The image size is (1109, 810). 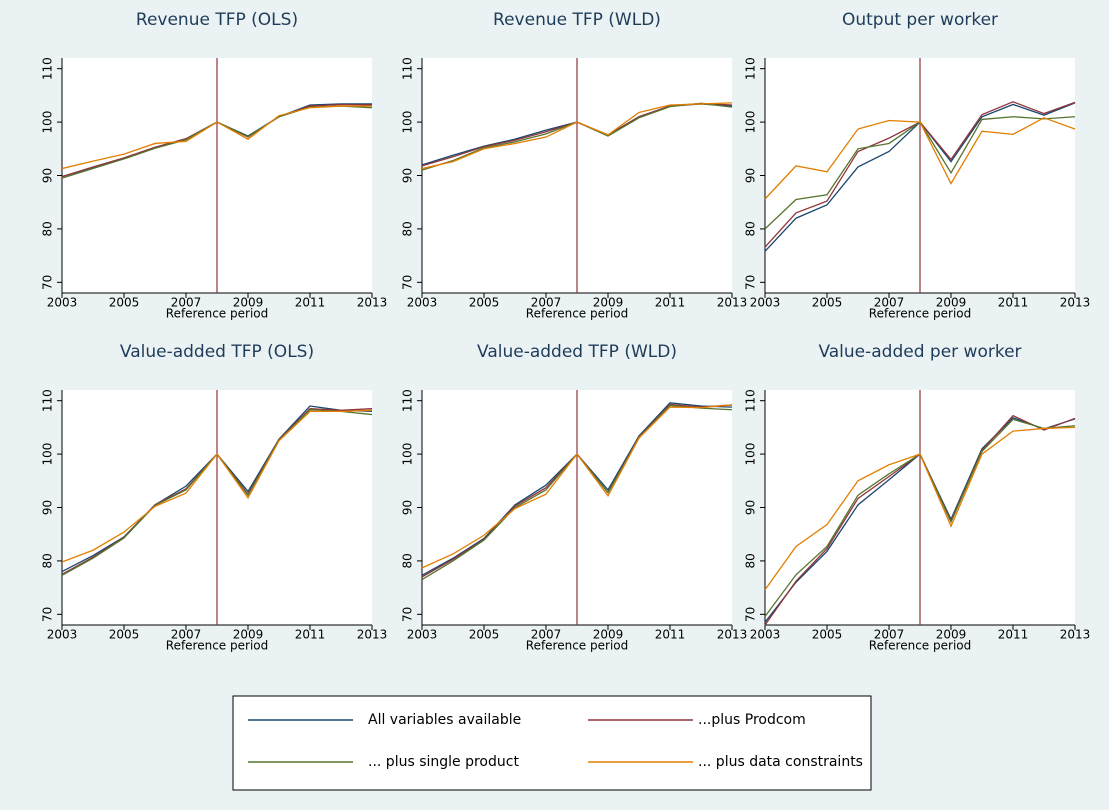 I want to click on chart-title: Value-added TFP (OLS), so click(x=217, y=352).